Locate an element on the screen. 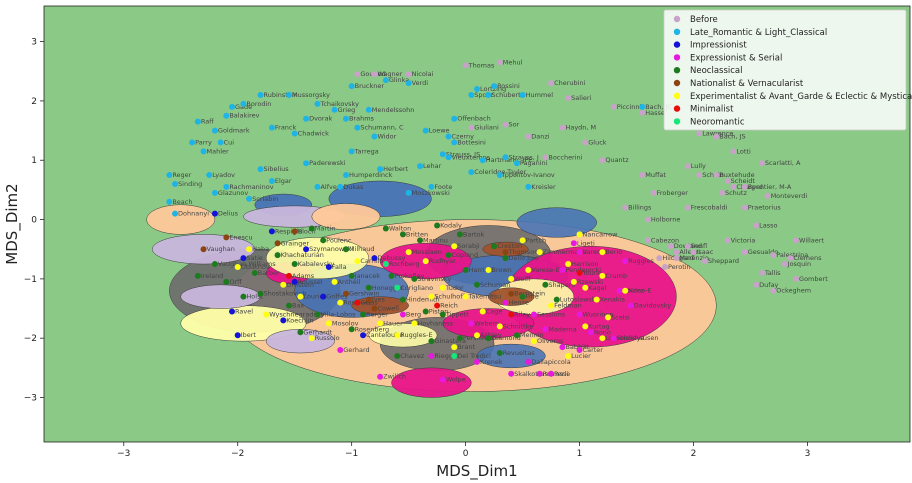 The width and height of the screenshot is (912, 483). point-label: Griffes is located at coordinates (337, 297).